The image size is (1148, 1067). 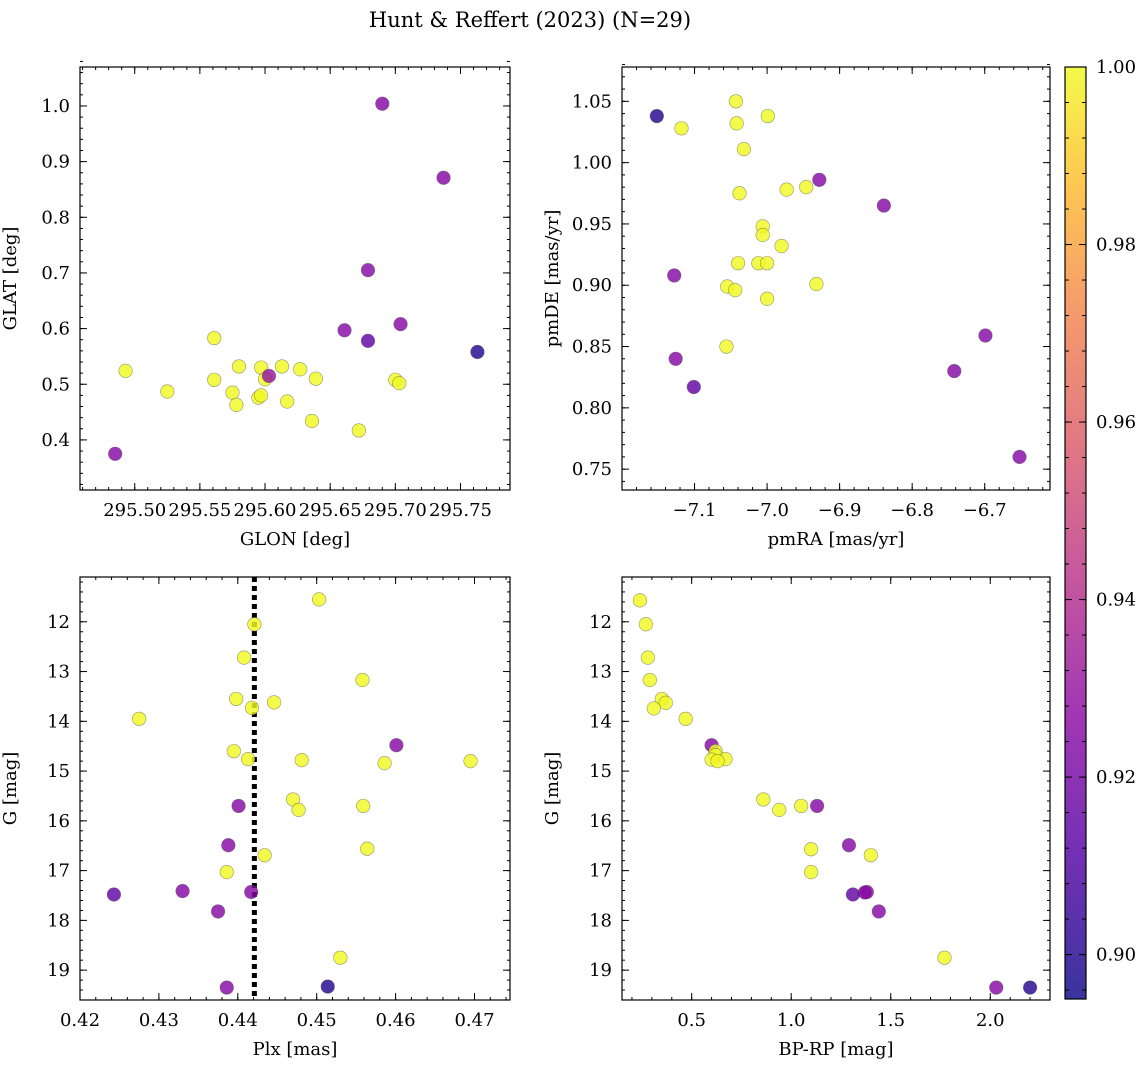 I want to click on x-axis-label: BP-RP [mag], so click(x=835, y=1049).